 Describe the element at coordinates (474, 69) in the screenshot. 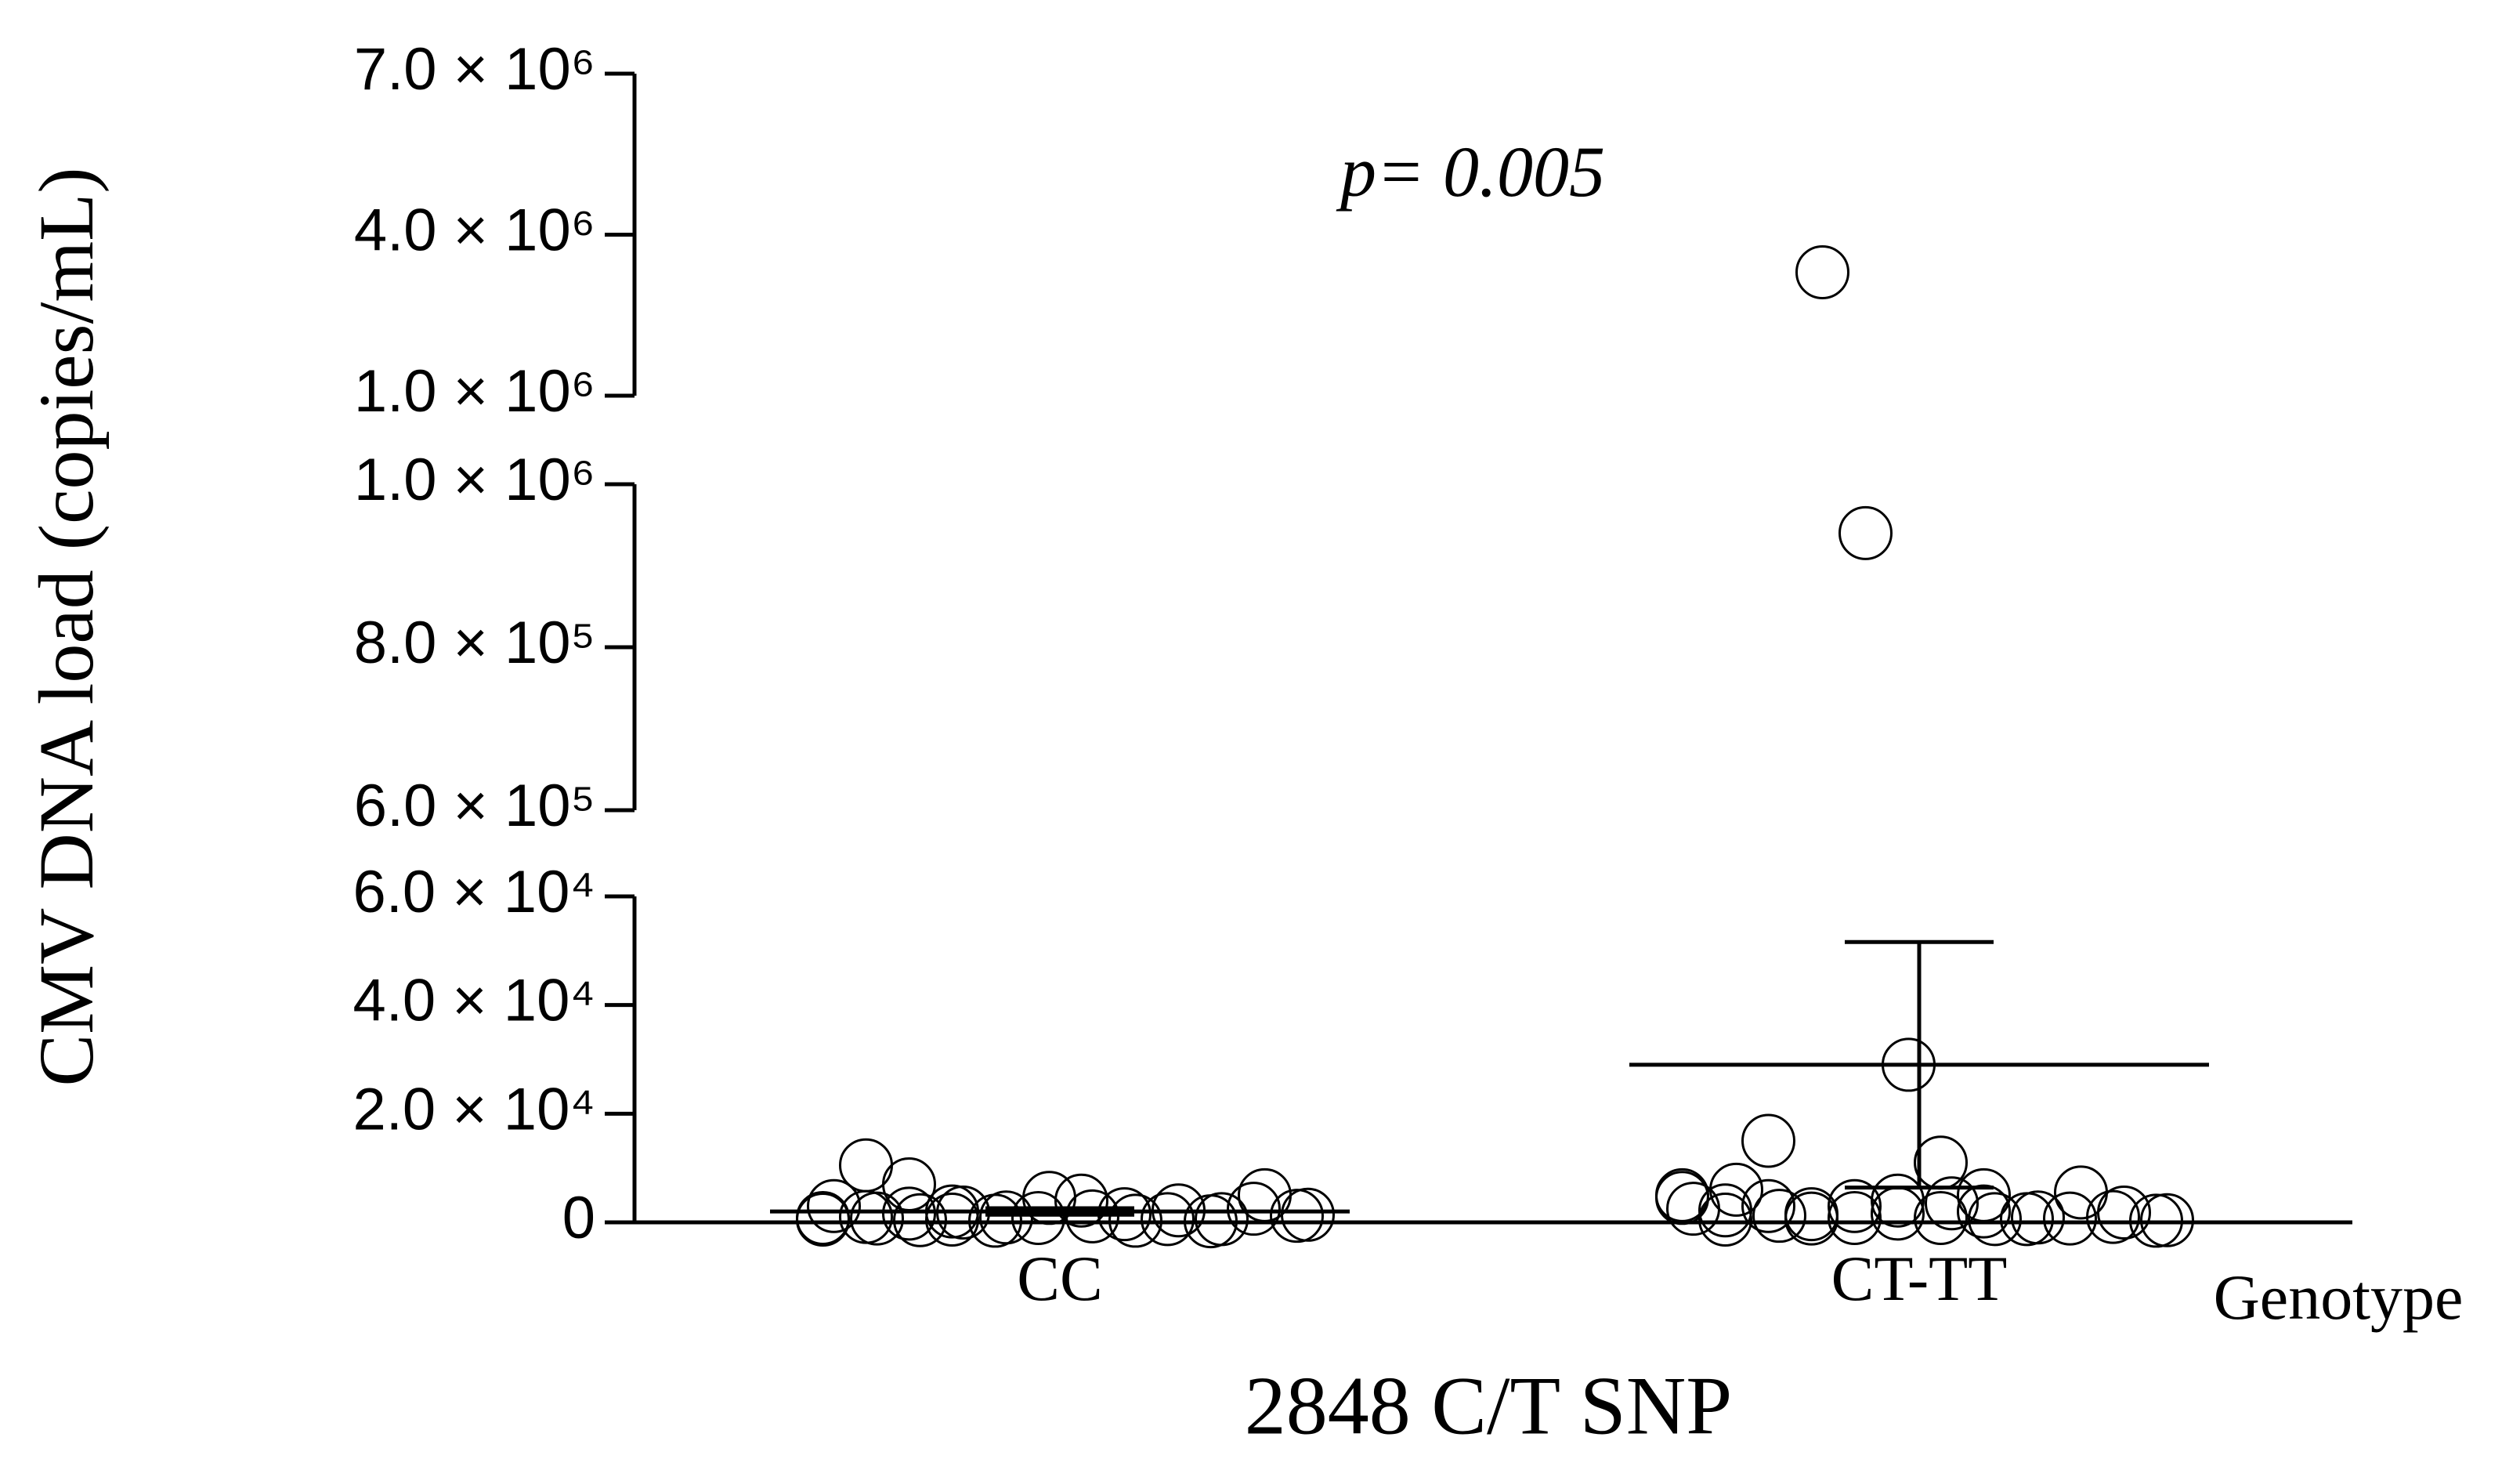

I see `y-tick-label: 7.0 × 10⁶` at that location.